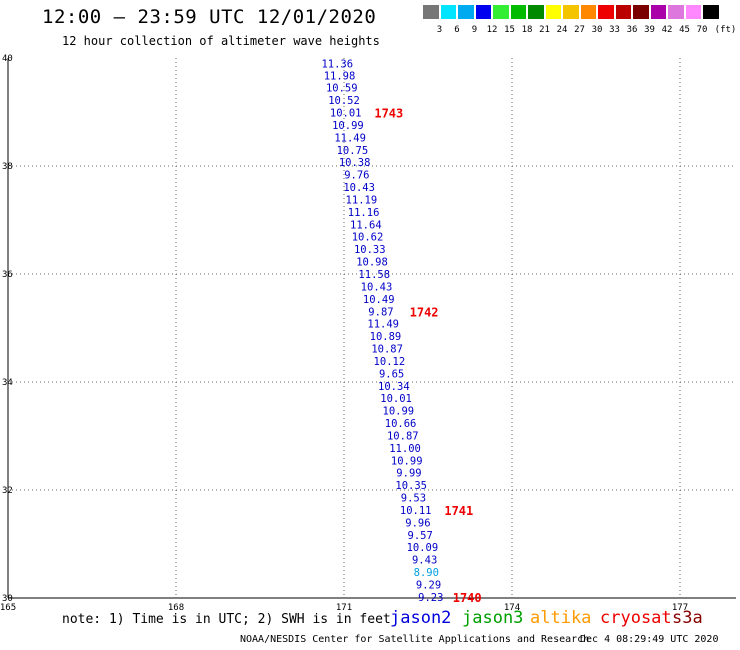 The height and width of the screenshot is (650, 740). I want to click on satellite-legend-altika: altika, so click(561, 618).